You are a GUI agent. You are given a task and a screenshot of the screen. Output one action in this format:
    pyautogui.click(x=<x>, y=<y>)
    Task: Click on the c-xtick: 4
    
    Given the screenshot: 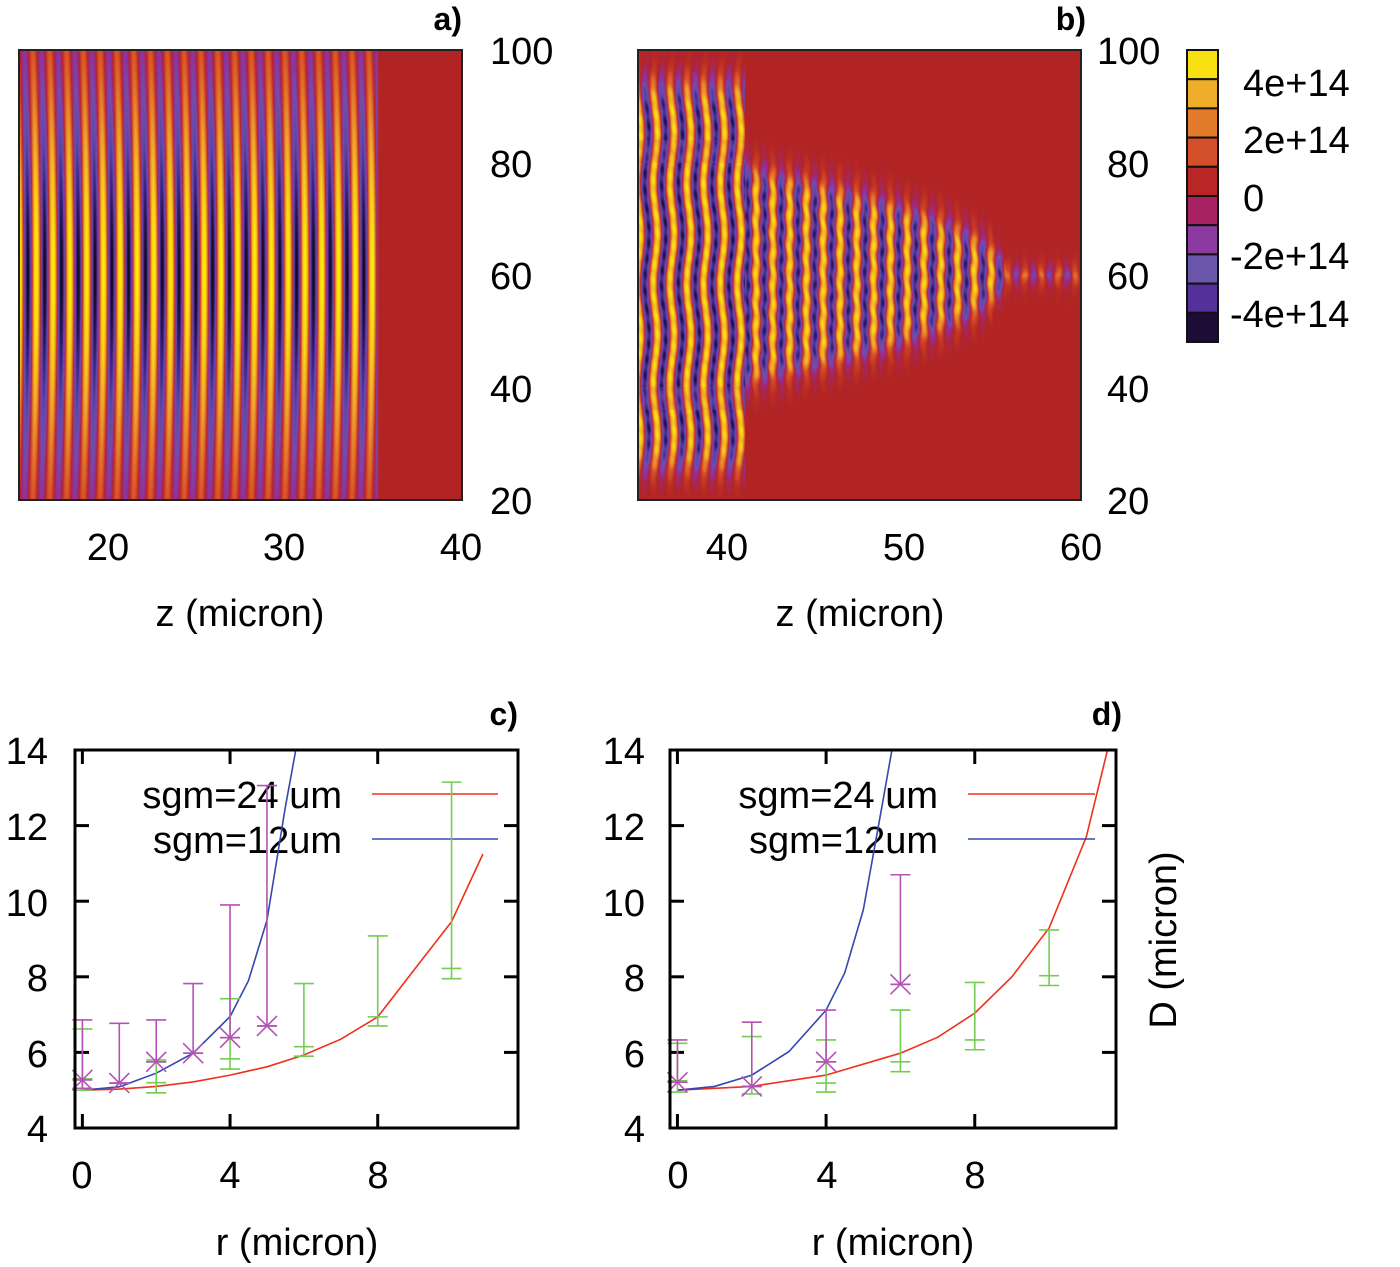 What is the action you would take?
    pyautogui.click(x=229, y=1176)
    